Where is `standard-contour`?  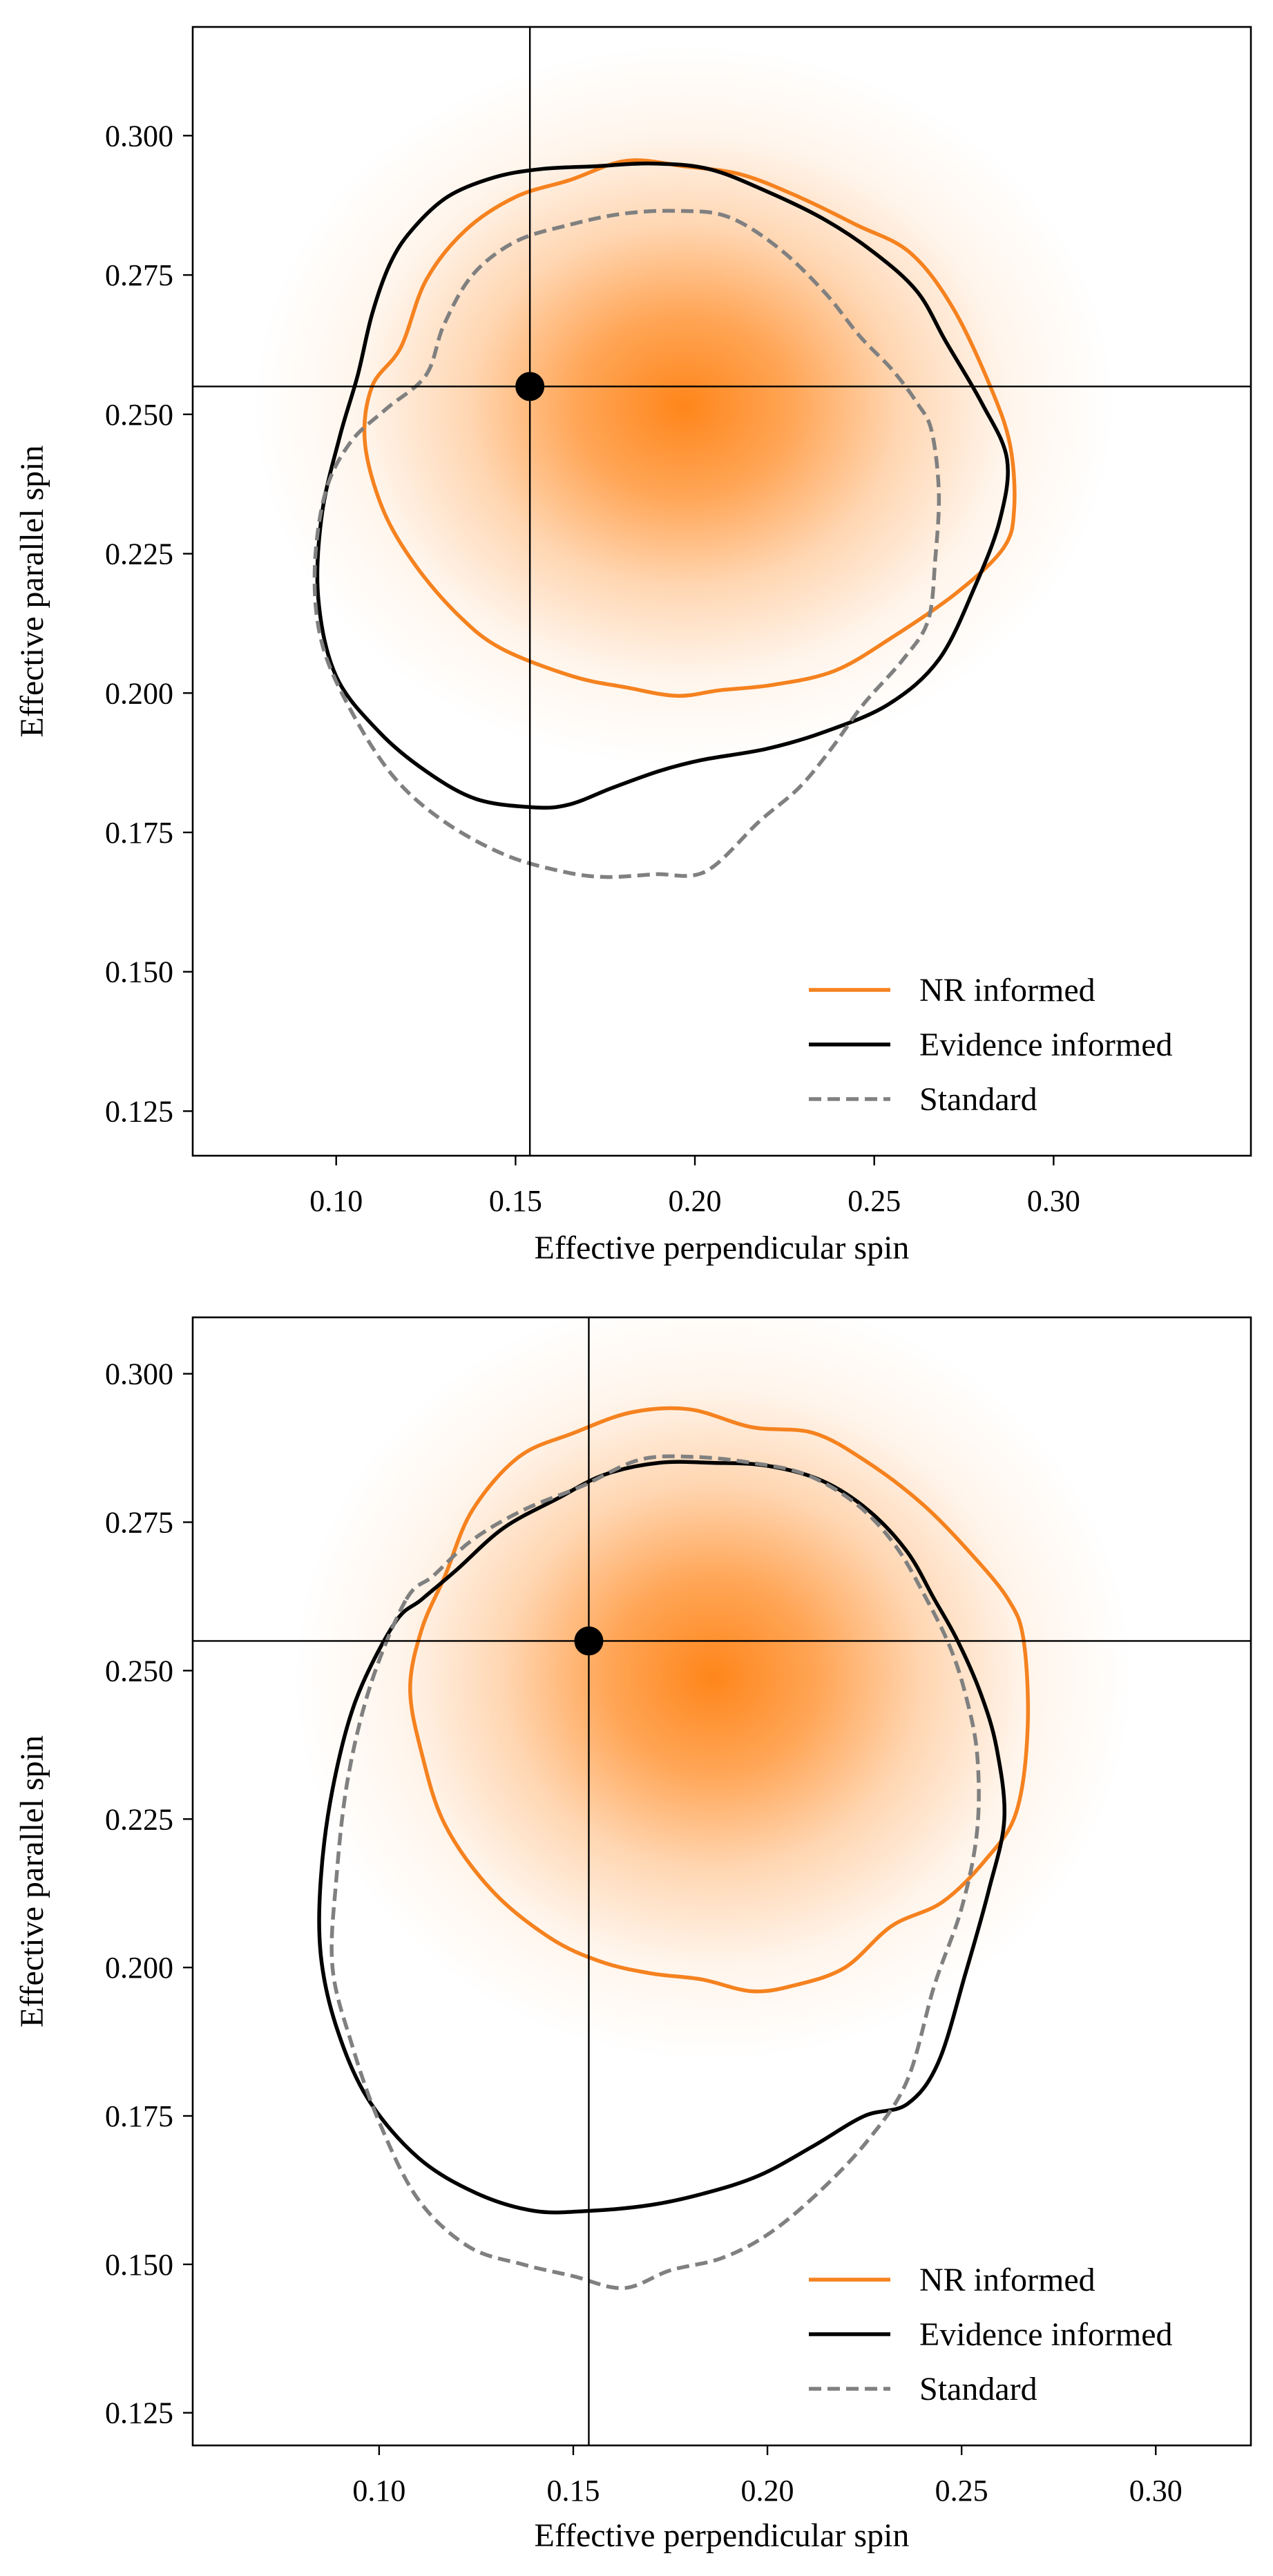 standard-contour is located at coordinates (626, 544).